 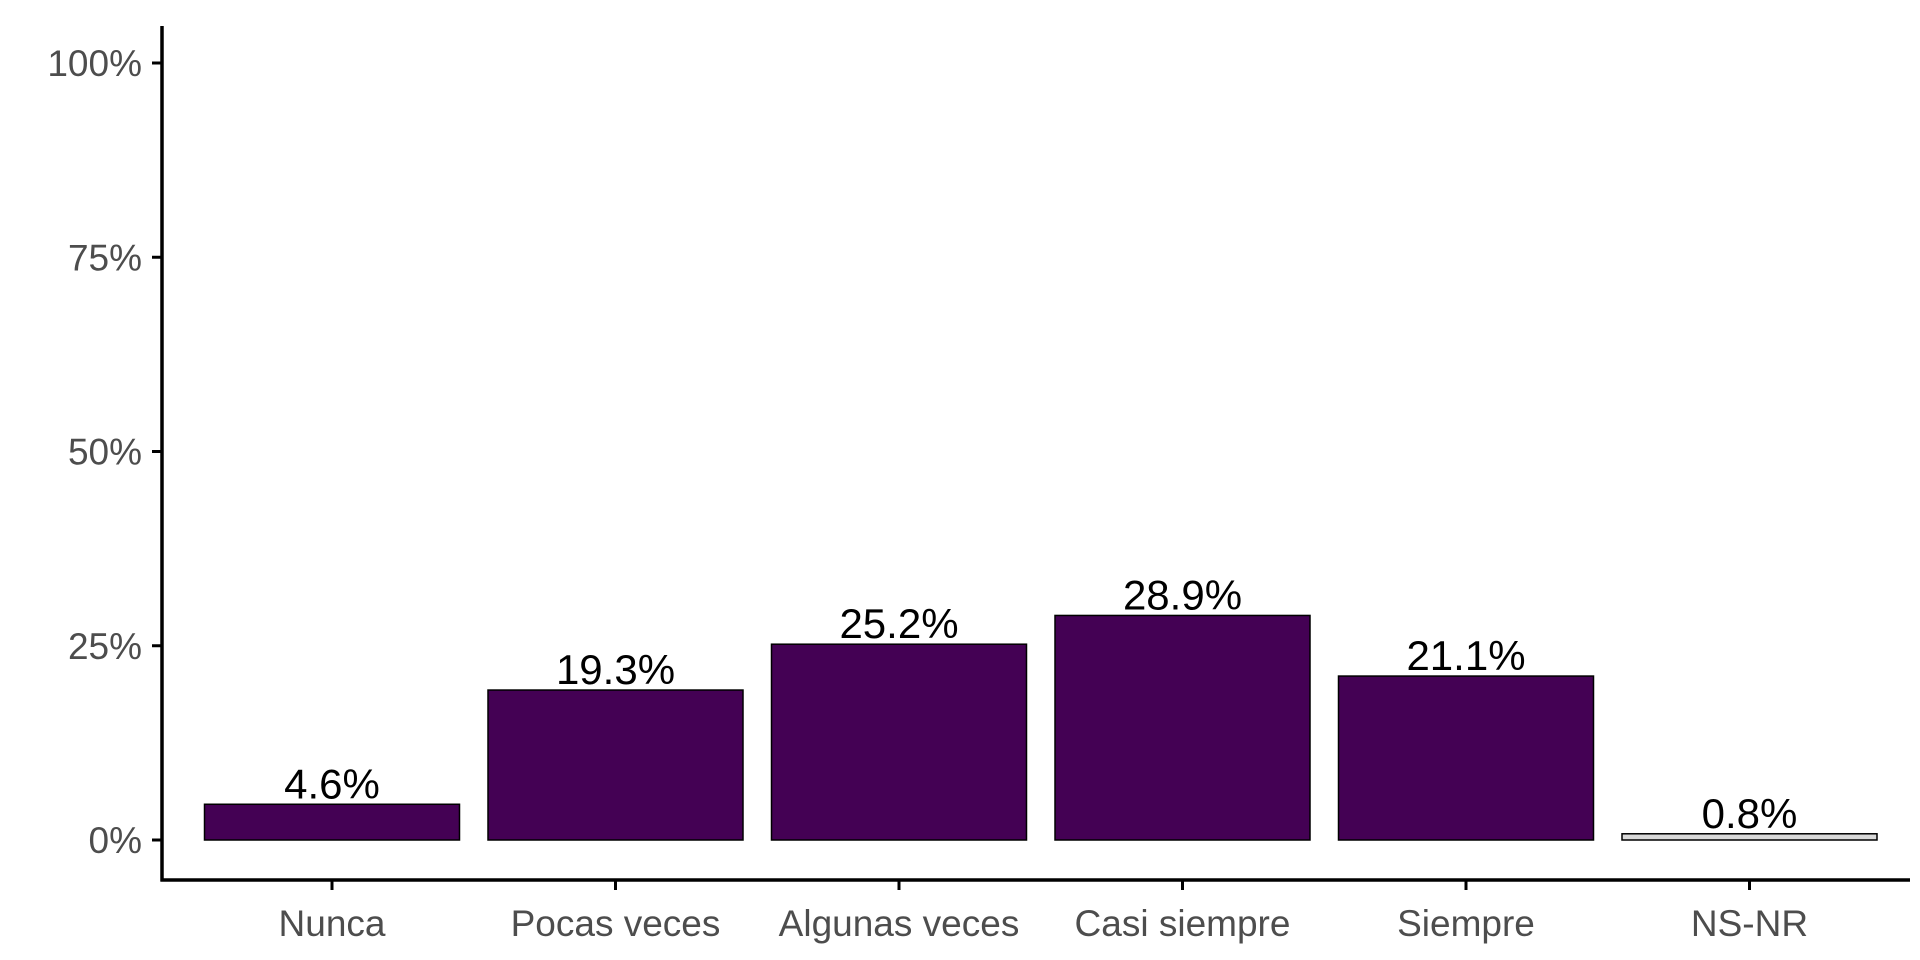 What do you see at coordinates (1183, 923) in the screenshot?
I see `x-tick-label: Casi siempre` at bounding box center [1183, 923].